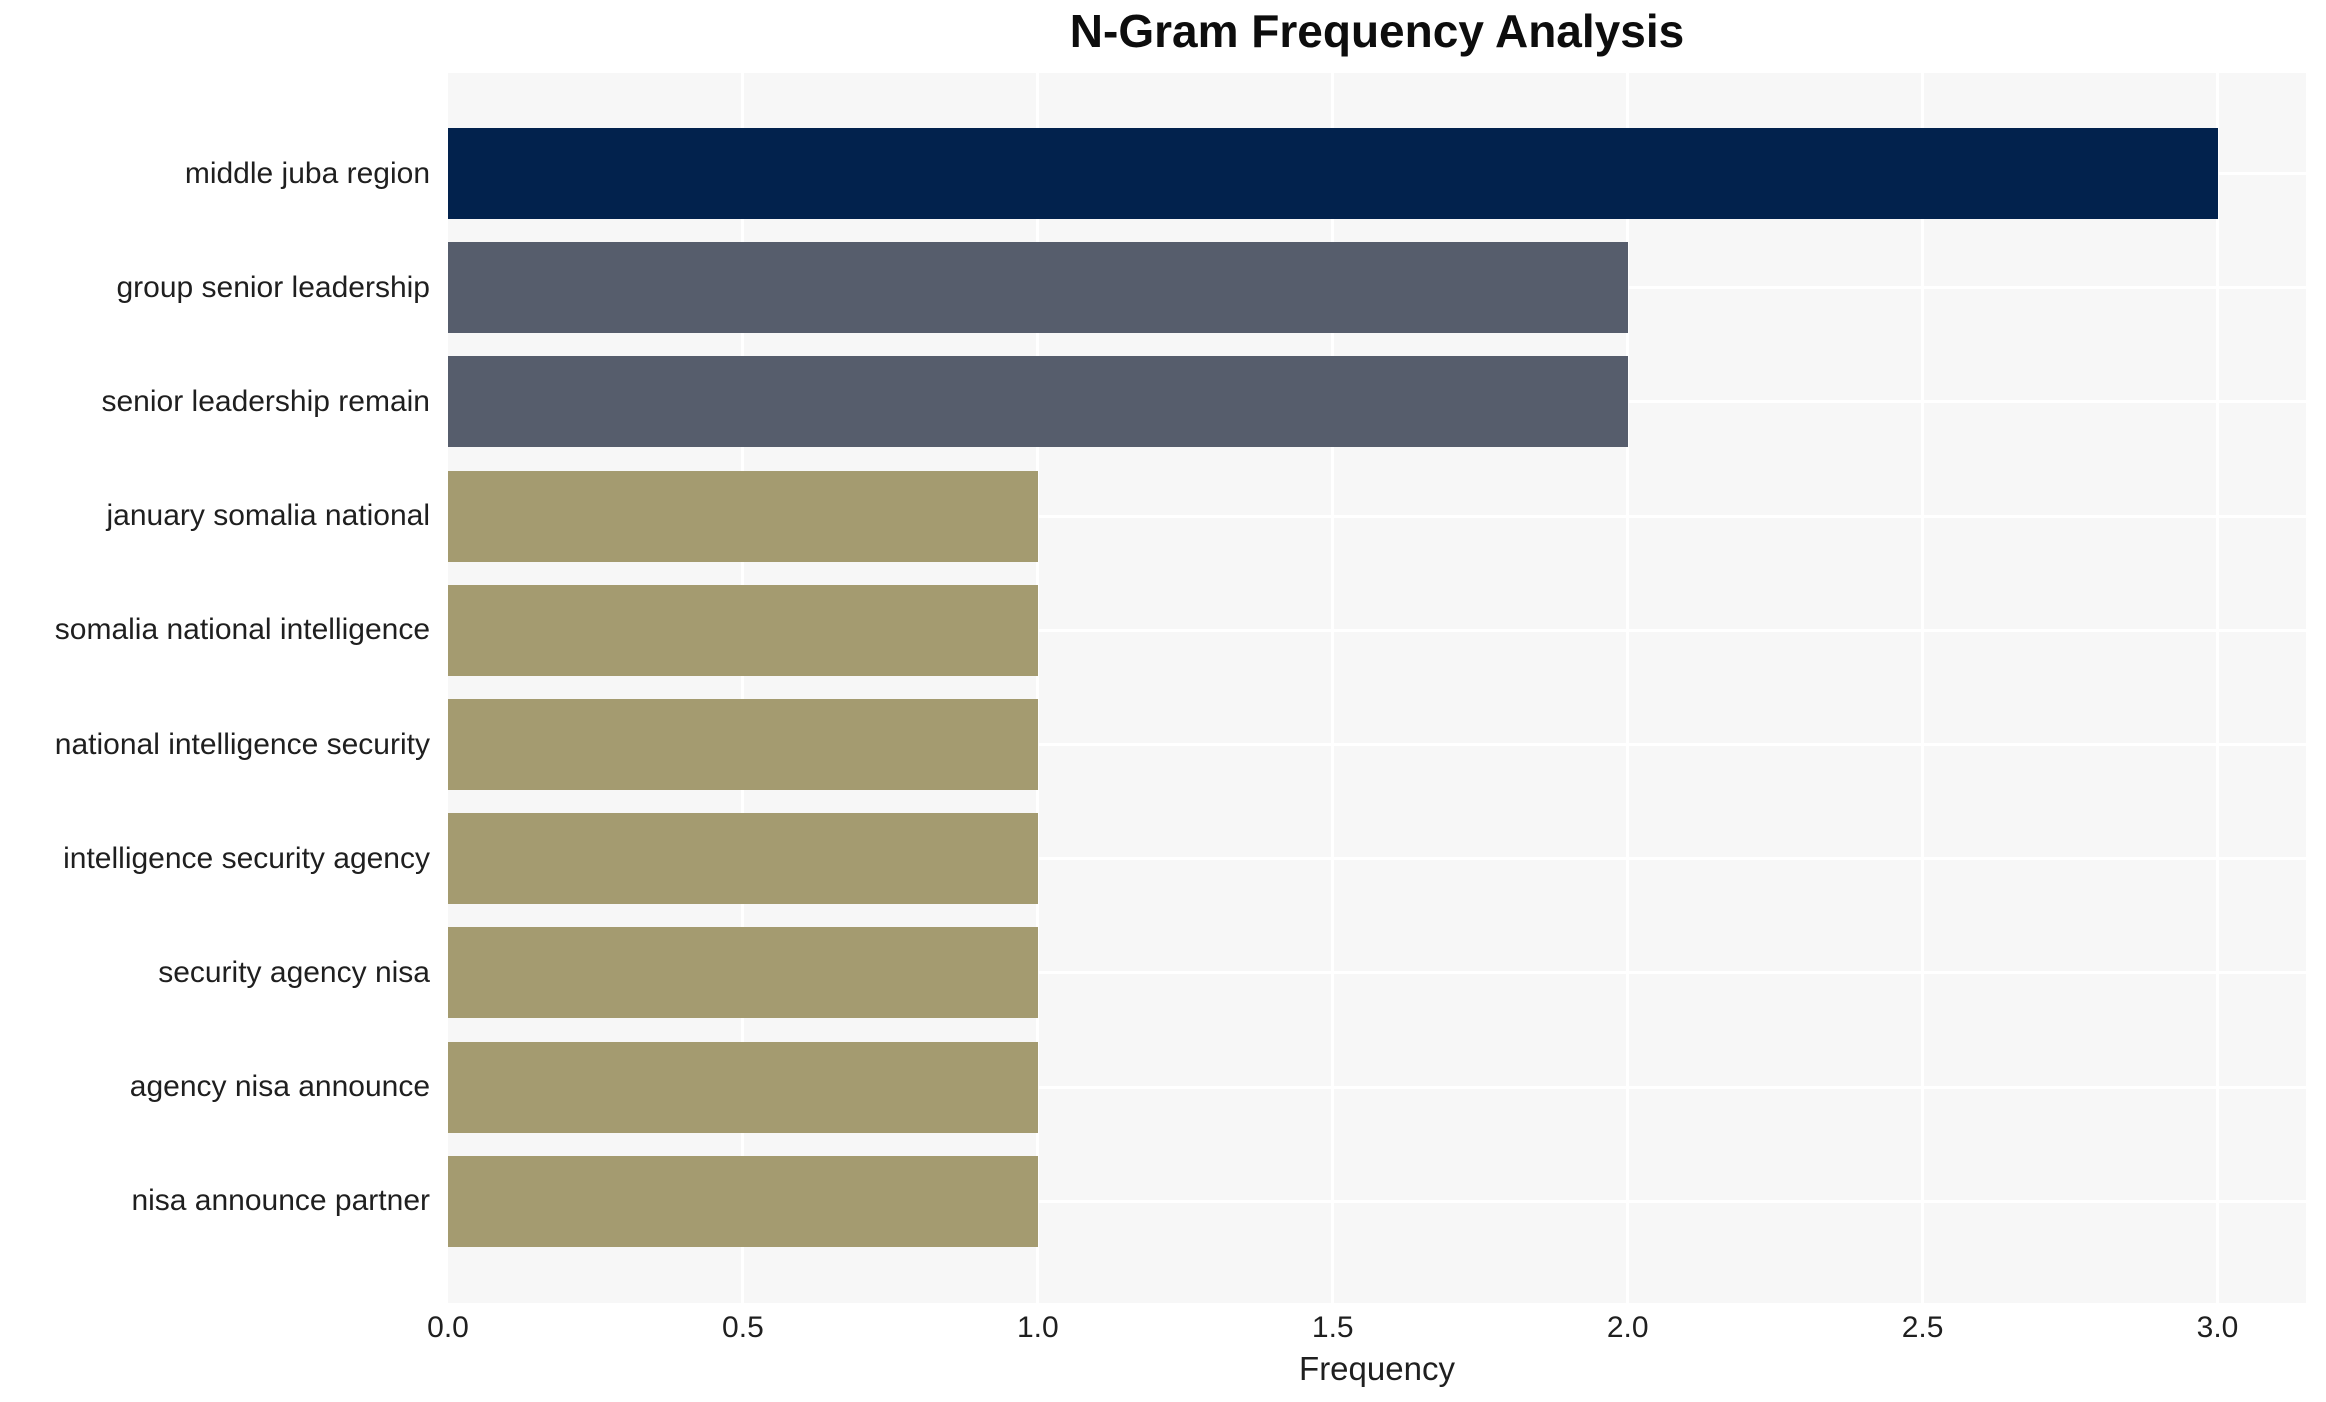 This screenshot has height=1402, width=2326. Describe the element at coordinates (1332, 1327) in the screenshot. I see `x-tick-label: 1.5` at that location.